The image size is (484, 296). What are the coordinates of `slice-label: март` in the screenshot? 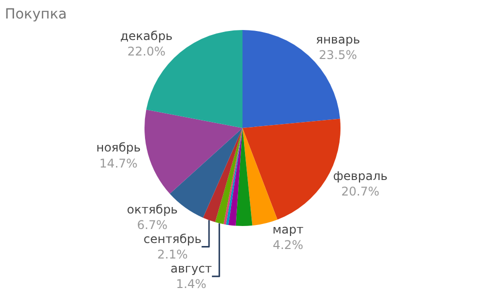 It's located at (288, 229).